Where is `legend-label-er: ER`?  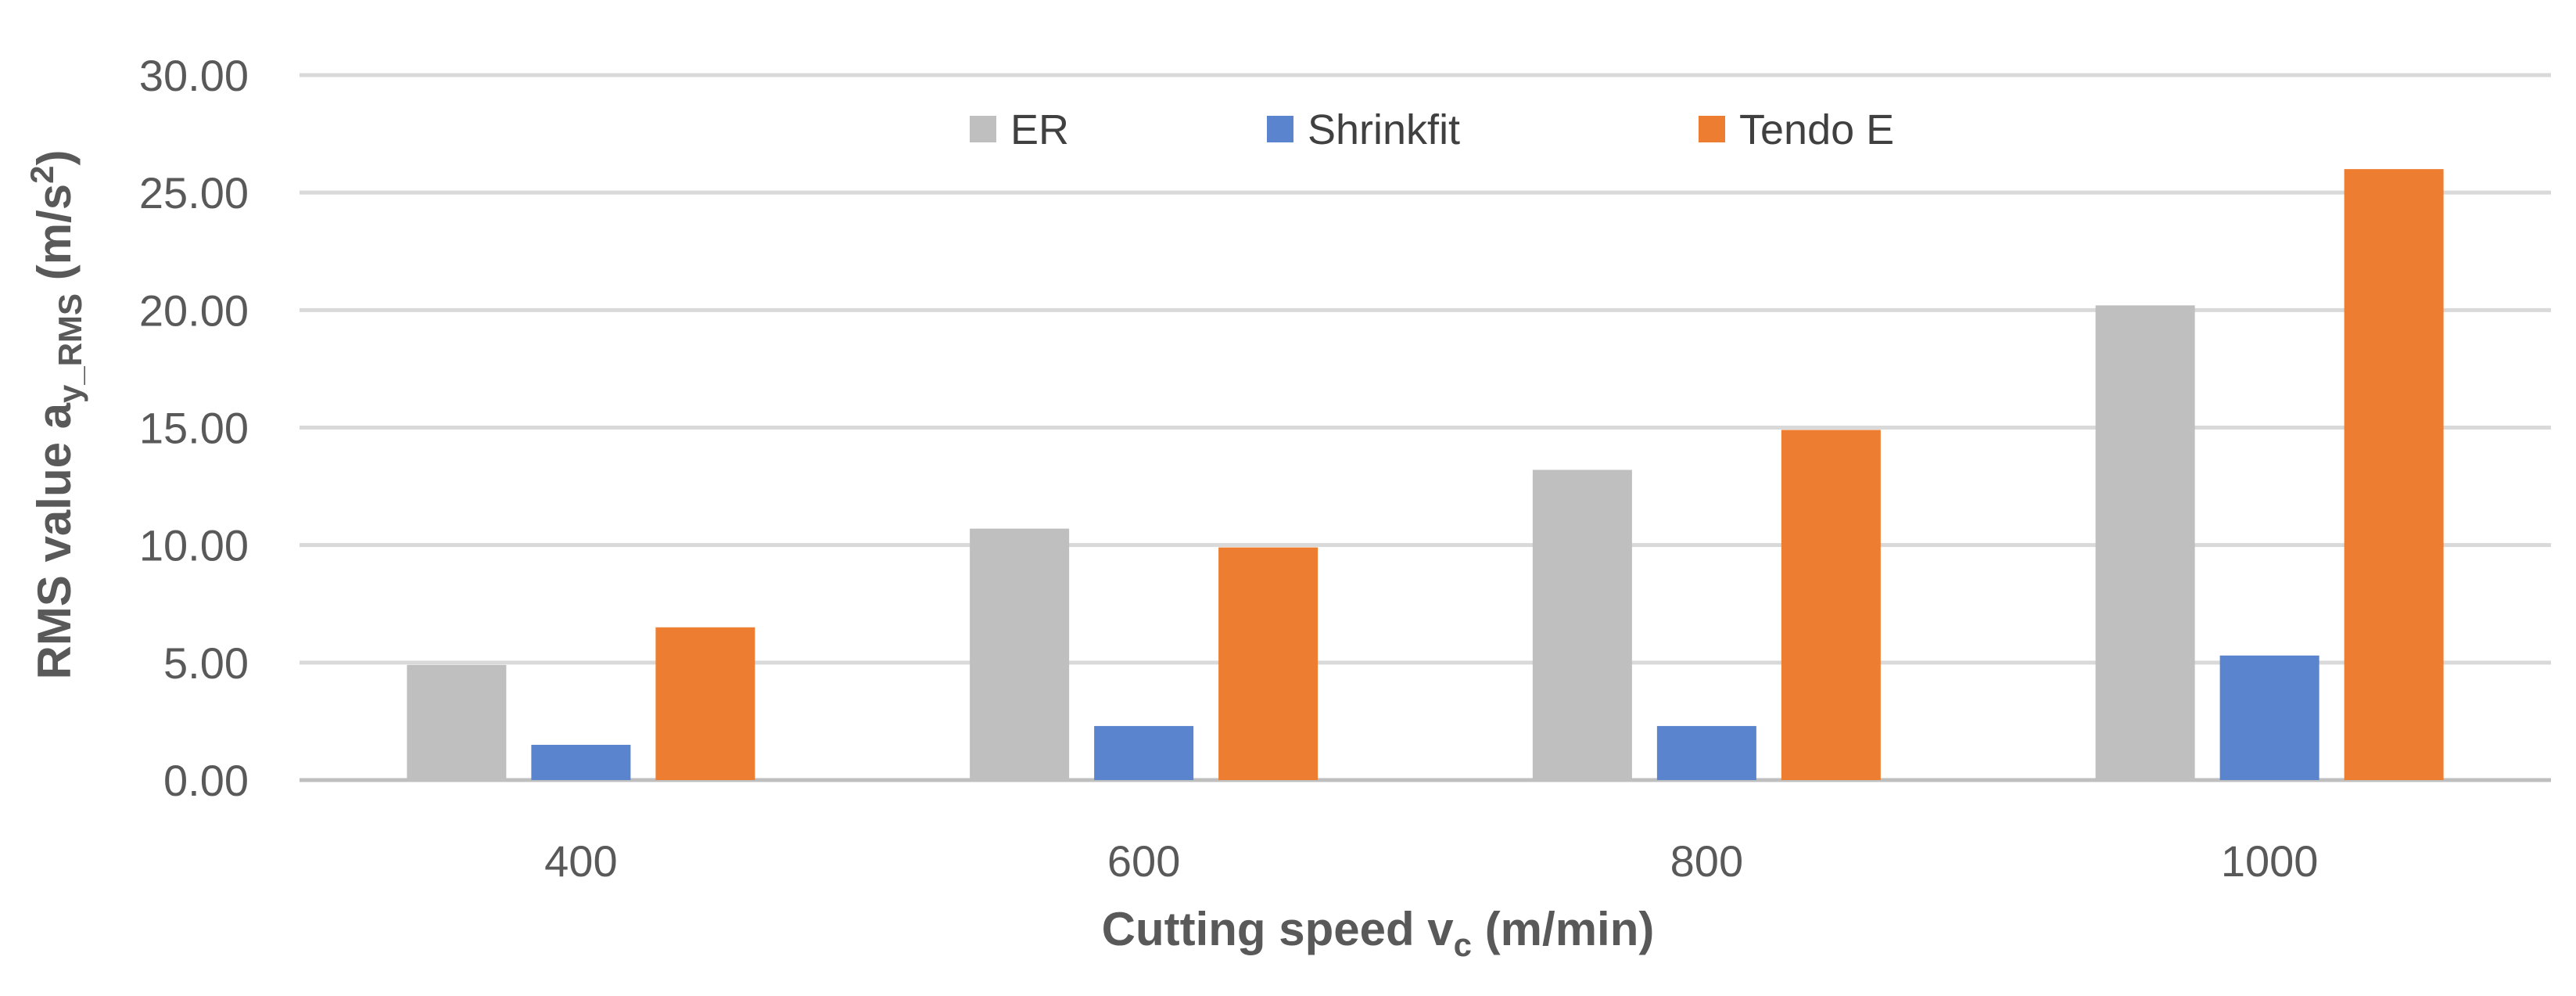
legend-label-er: ER is located at coordinates (1039, 129).